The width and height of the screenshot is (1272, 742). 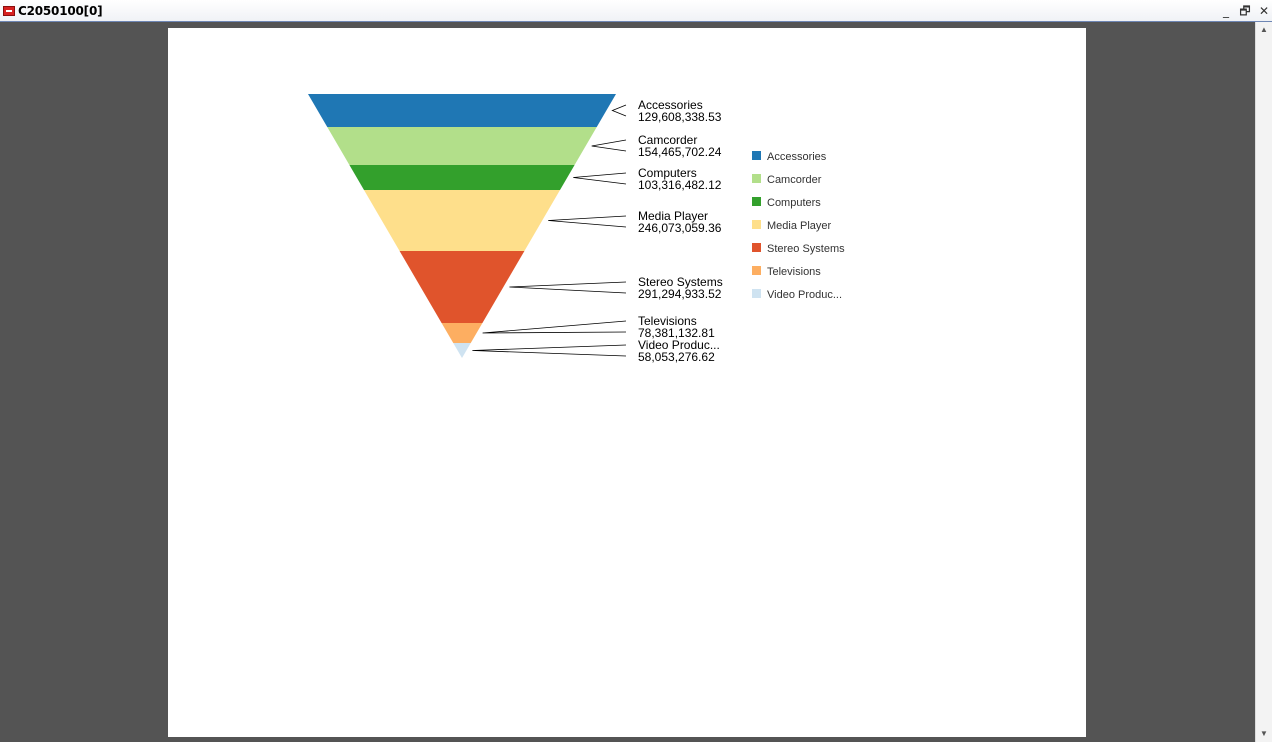 I want to click on leader-lines, so click(x=549, y=230).